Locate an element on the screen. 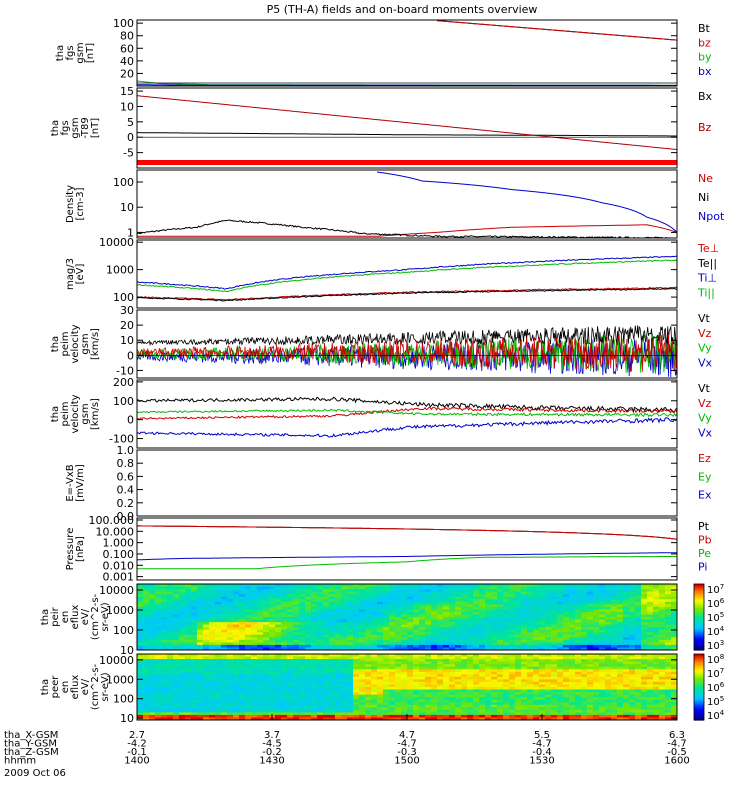 The height and width of the screenshot is (804, 750). y-tick-label: 200 is located at coordinates (123, 382).